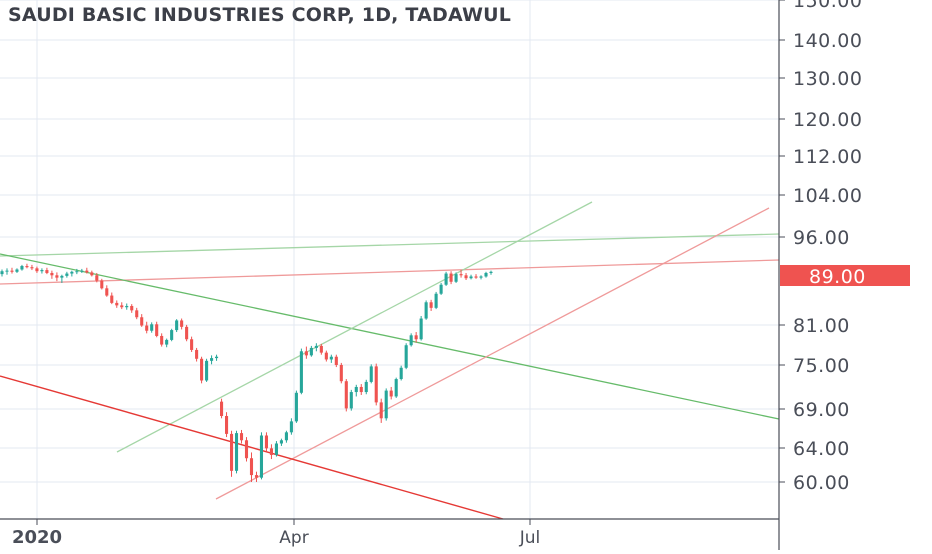  Describe the element at coordinates (827, 196) in the screenshot. I see `price-tick-label: 104.00` at that location.